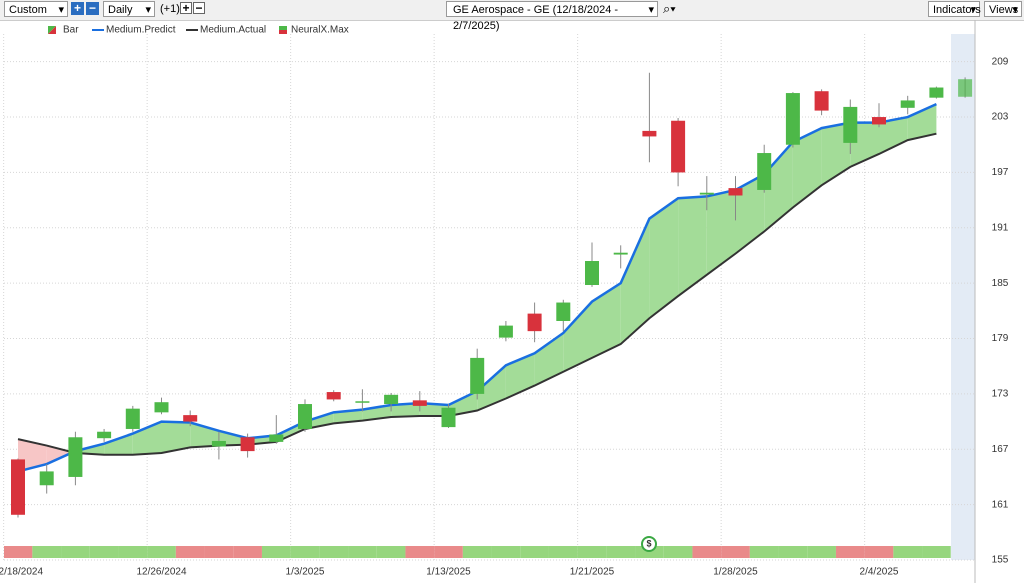 This screenshot has width=1024, height=583. Describe the element at coordinates (1000, 560) in the screenshot. I see `y-tick-label: 155` at that location.